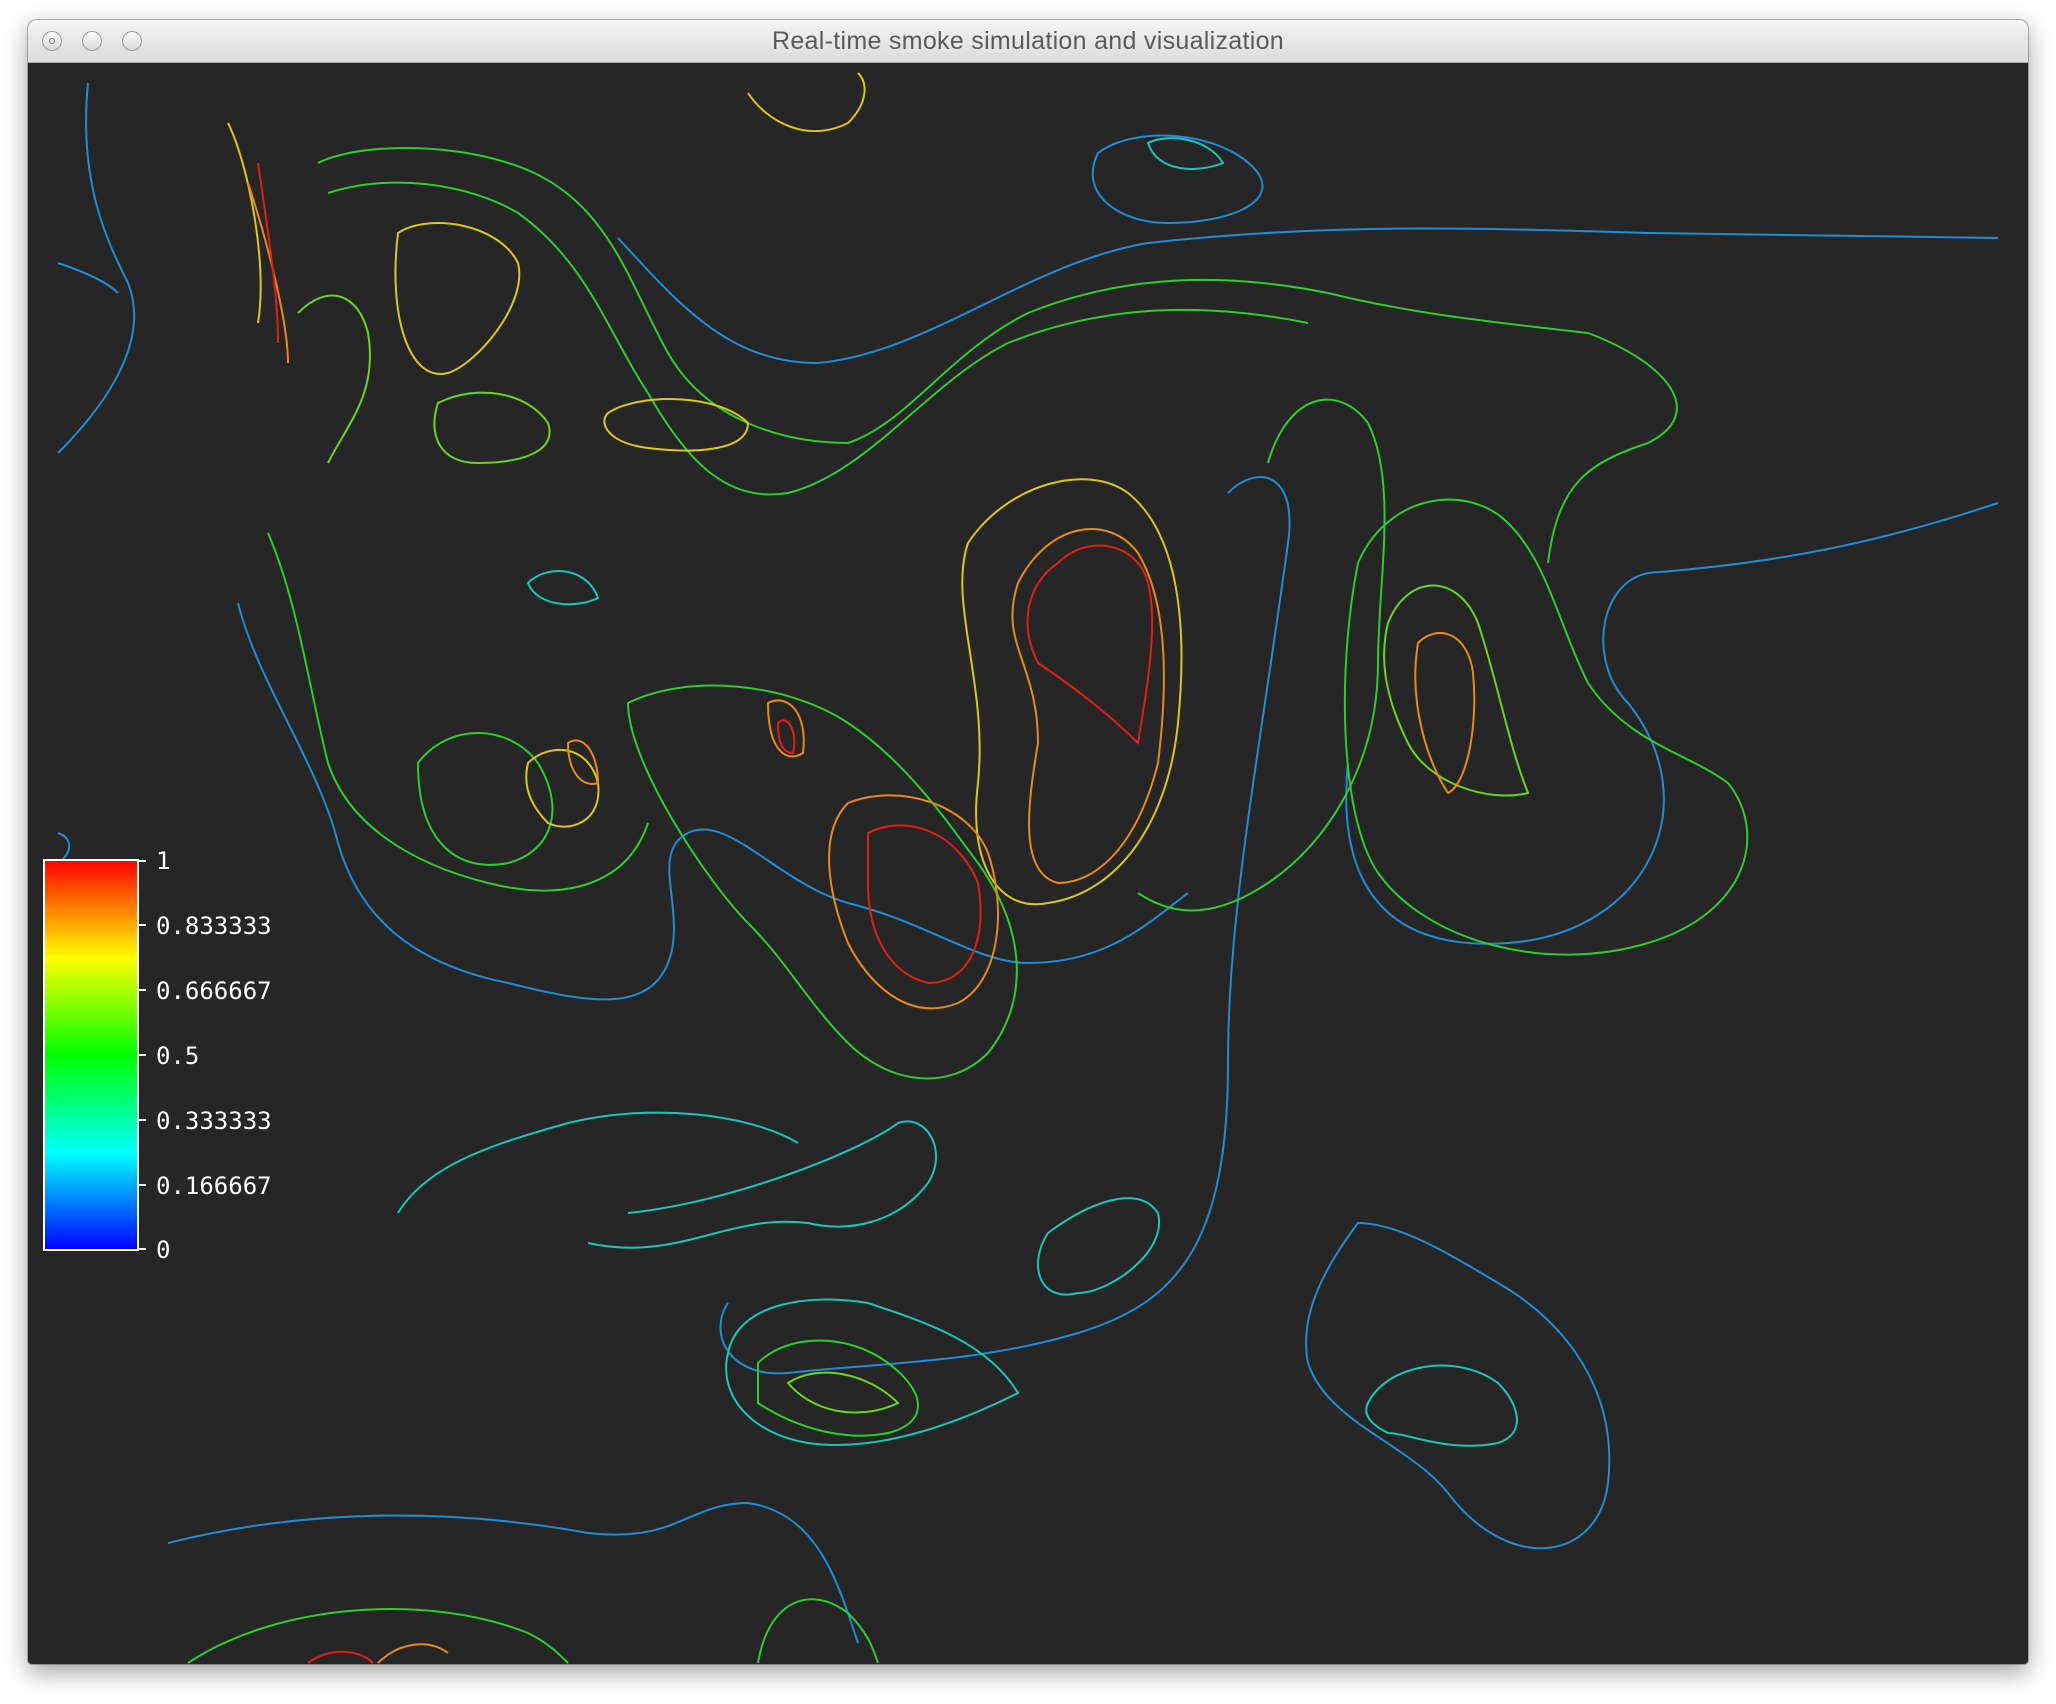 The height and width of the screenshot is (1704, 2056). What do you see at coordinates (214, 926) in the screenshot?
I see `colorbar-label-0833: 0.833333` at bounding box center [214, 926].